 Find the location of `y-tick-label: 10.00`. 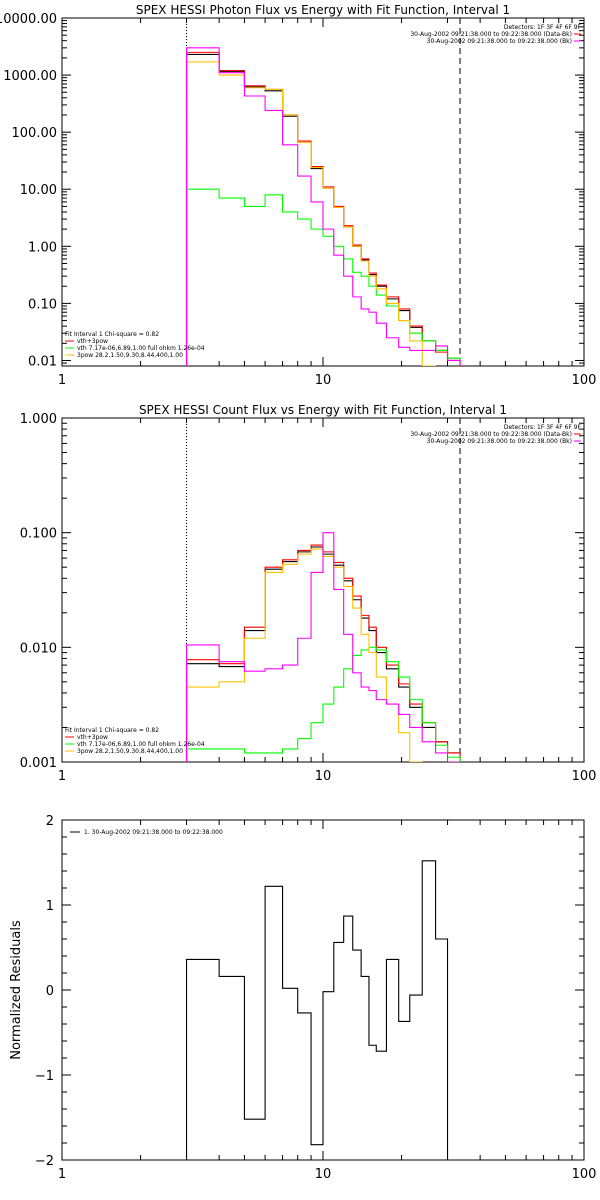

y-tick-label: 10.00 is located at coordinates (38, 190).